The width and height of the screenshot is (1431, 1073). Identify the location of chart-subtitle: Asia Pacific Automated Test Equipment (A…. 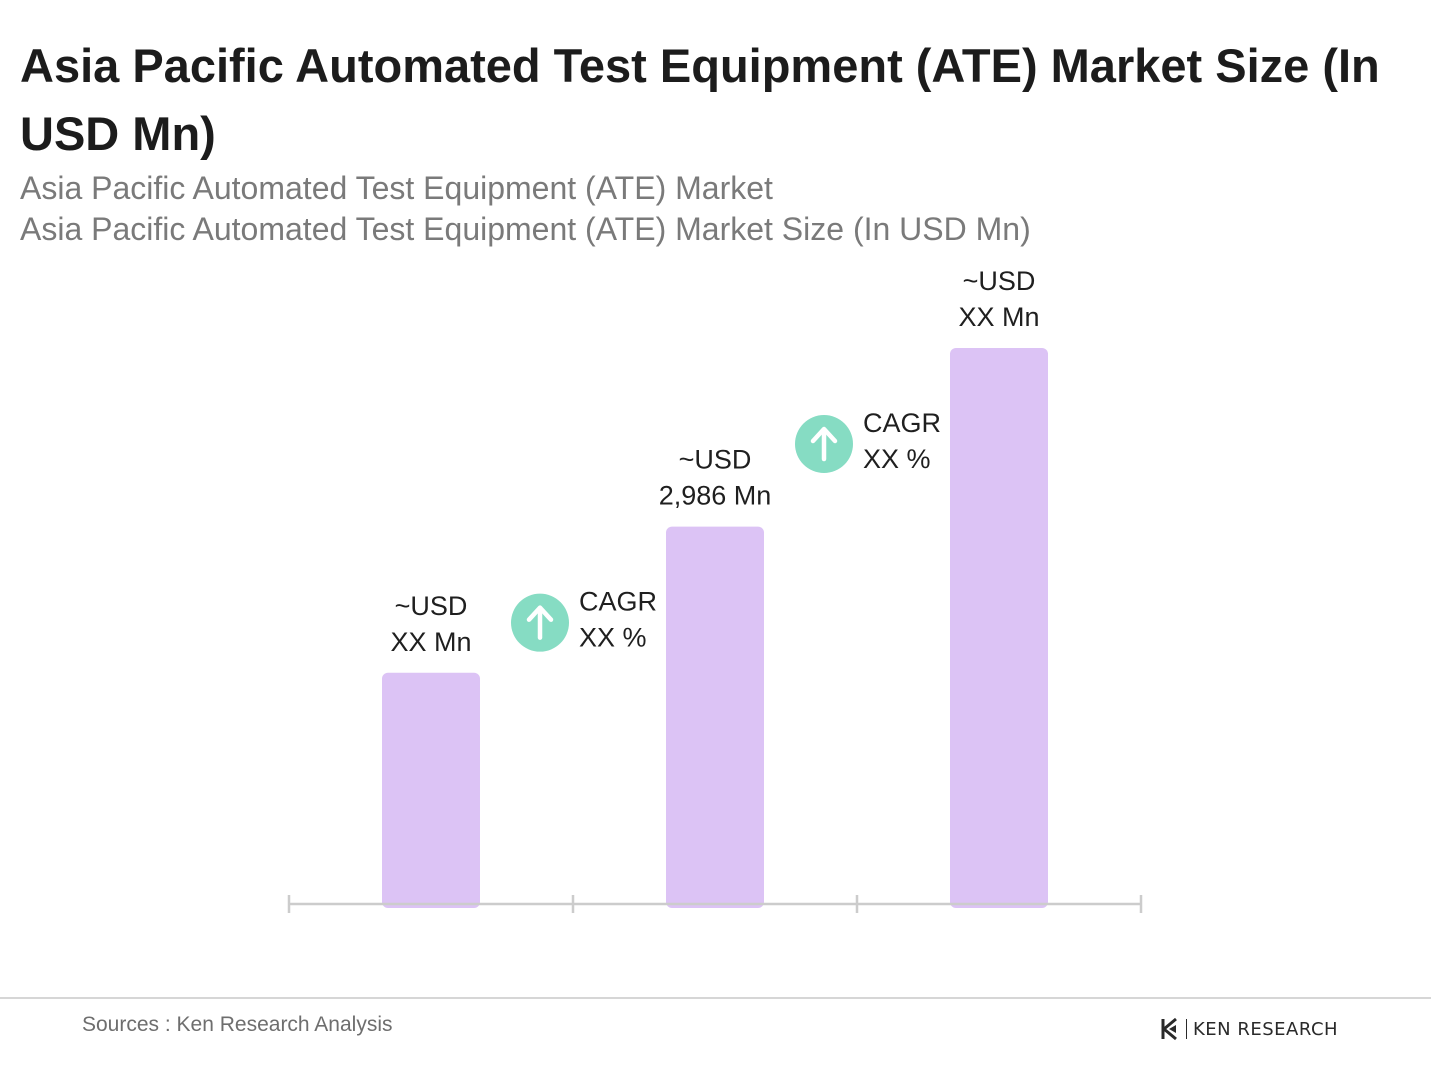
(396, 188).